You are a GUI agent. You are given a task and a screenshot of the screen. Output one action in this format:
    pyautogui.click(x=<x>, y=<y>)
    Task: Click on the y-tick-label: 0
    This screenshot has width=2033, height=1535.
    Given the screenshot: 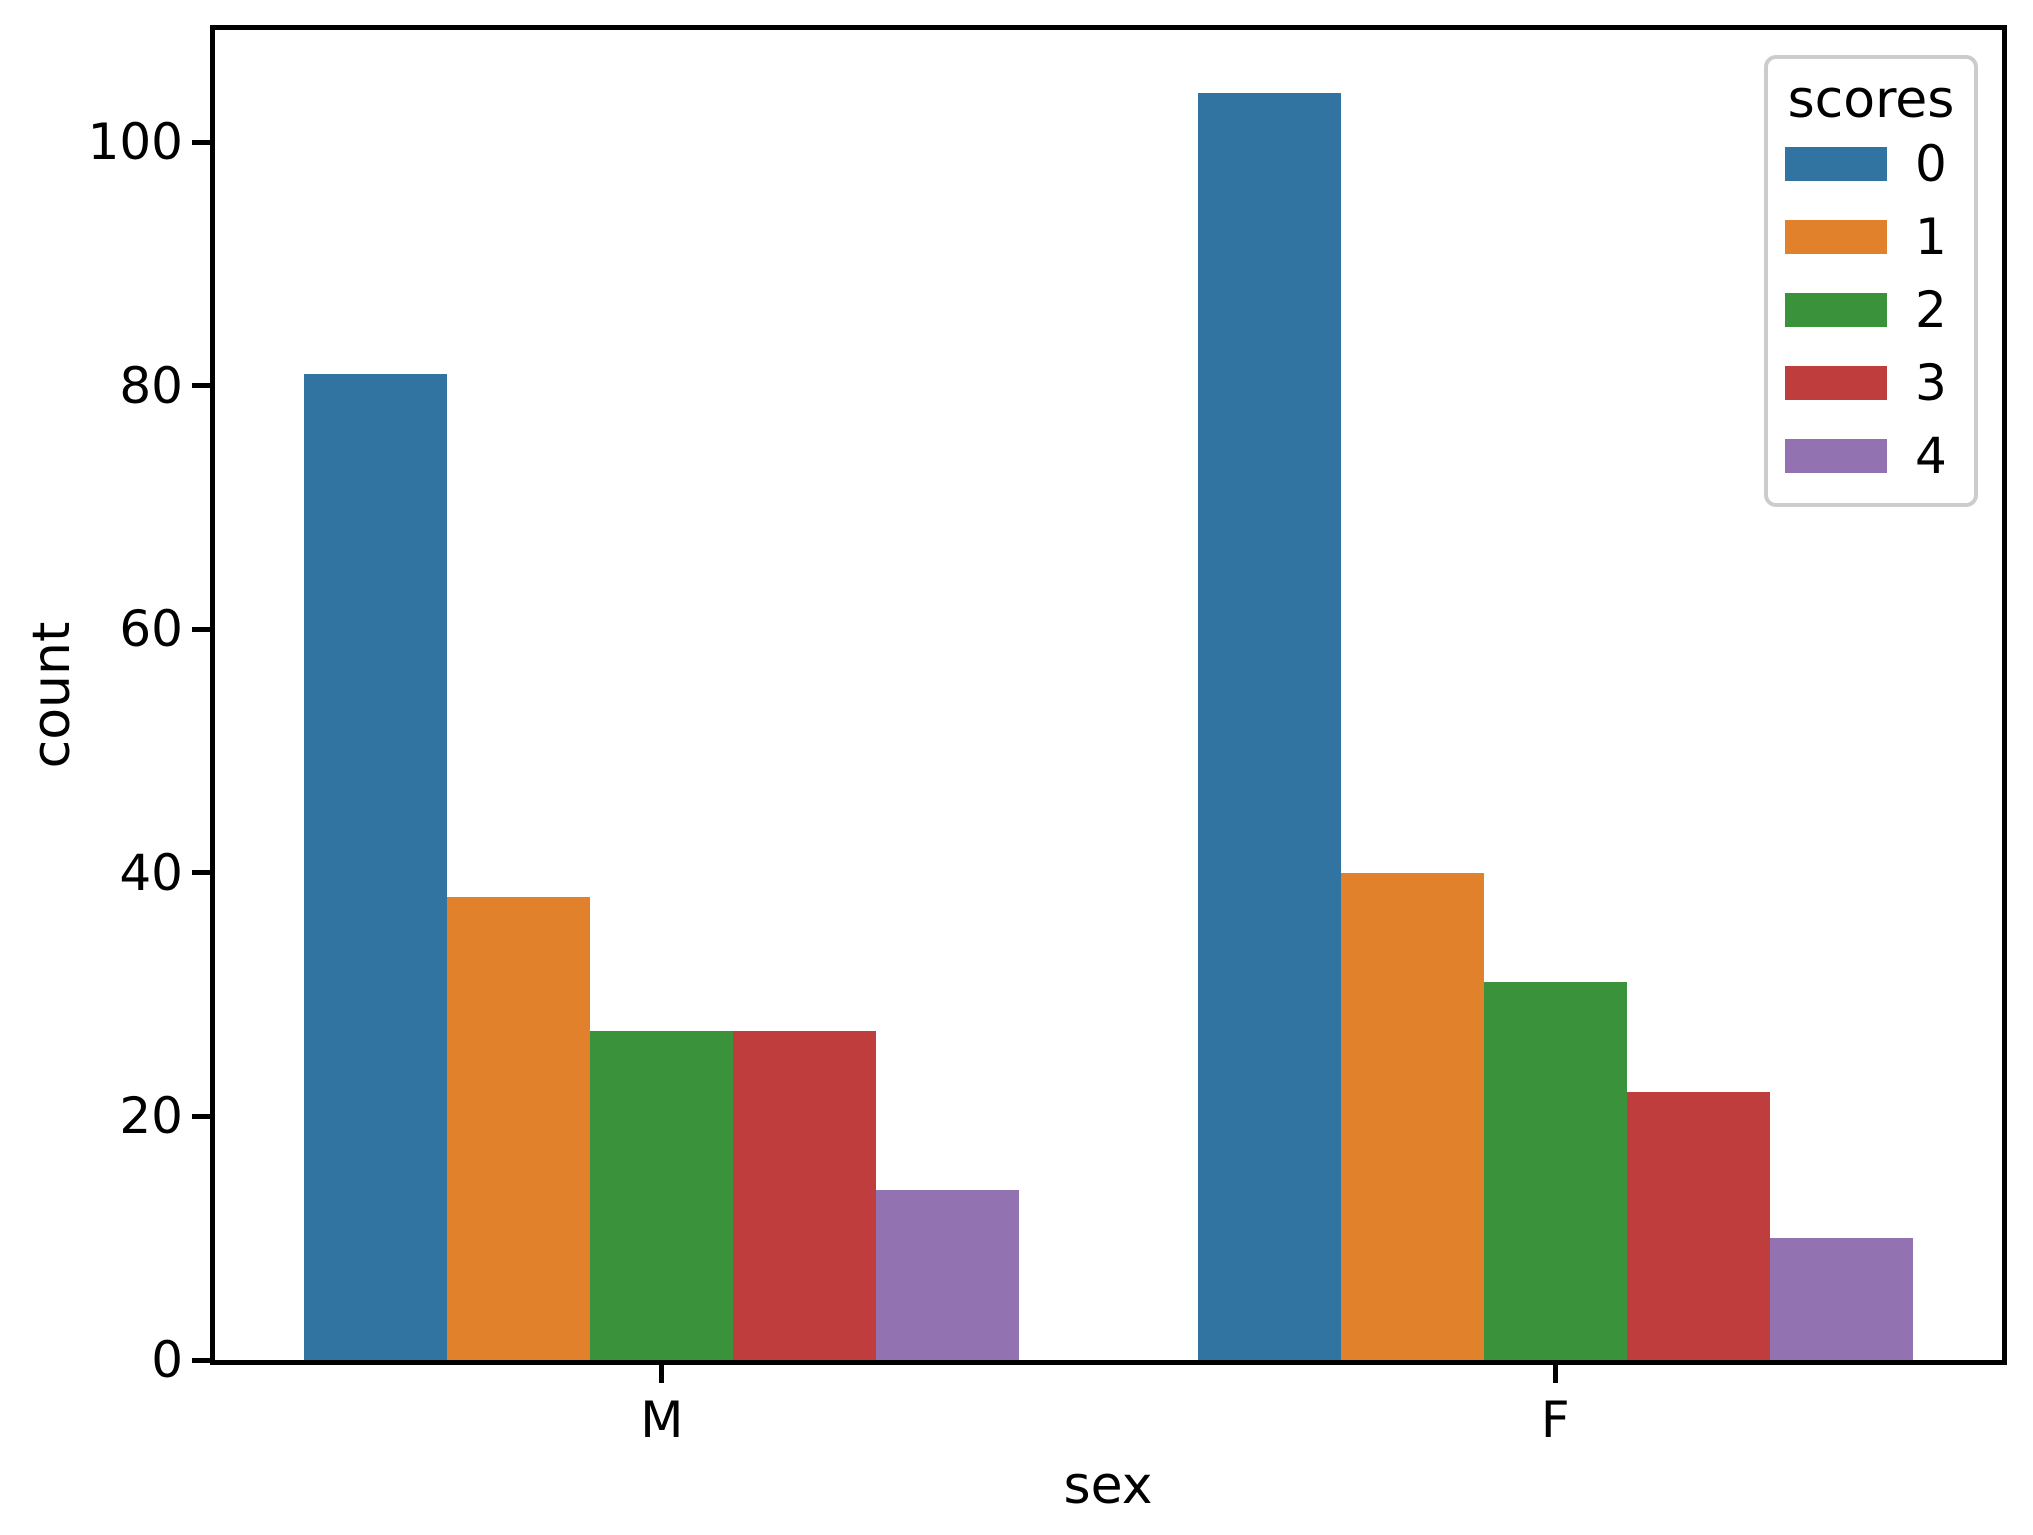 What is the action you would take?
    pyautogui.click(x=167, y=1360)
    